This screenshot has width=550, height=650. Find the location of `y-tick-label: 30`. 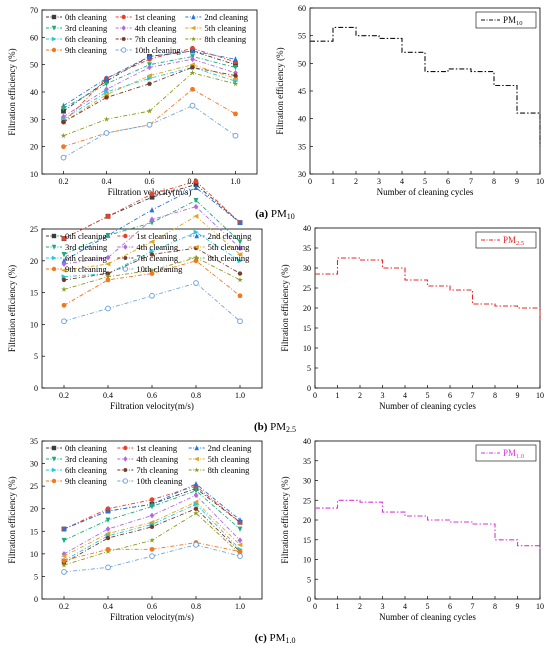

y-tick-label: 30 is located at coordinates (307, 481).